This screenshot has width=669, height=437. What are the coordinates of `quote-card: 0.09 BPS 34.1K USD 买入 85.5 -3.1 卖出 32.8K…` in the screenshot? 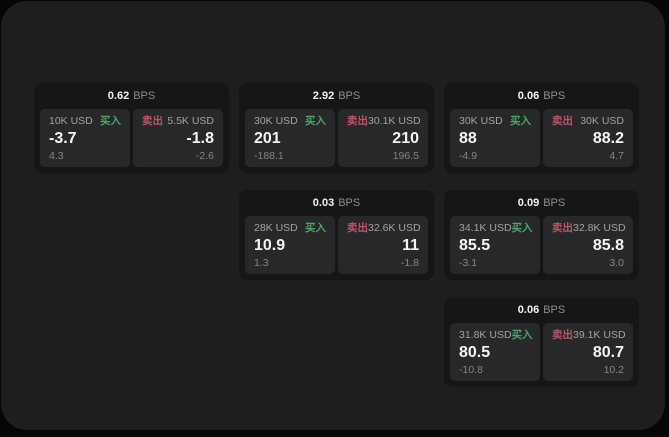 It's located at (541, 235).